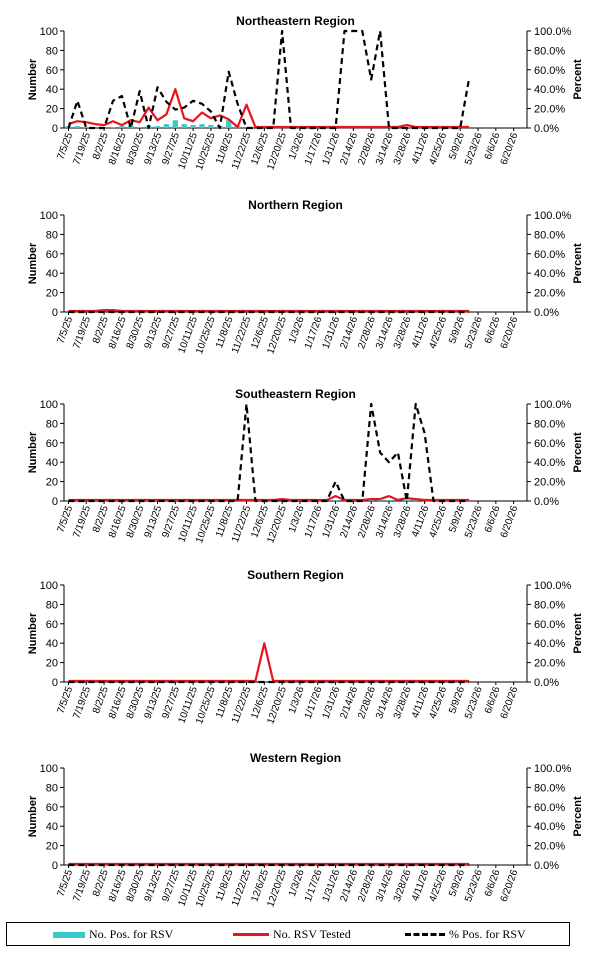 The height and width of the screenshot is (963, 606). Describe the element at coordinates (292, 934) in the screenshot. I see `legend-item-tested: No. RSV Tested` at that location.